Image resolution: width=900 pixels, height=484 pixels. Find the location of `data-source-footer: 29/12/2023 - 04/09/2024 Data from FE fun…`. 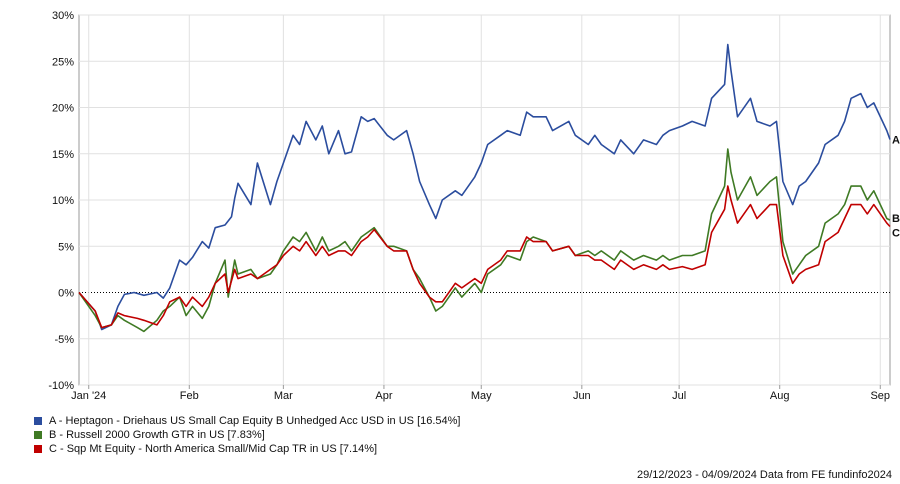

data-source-footer: 29/12/2023 - 04/09/2024 Data from FE fun… is located at coordinates (764, 475).